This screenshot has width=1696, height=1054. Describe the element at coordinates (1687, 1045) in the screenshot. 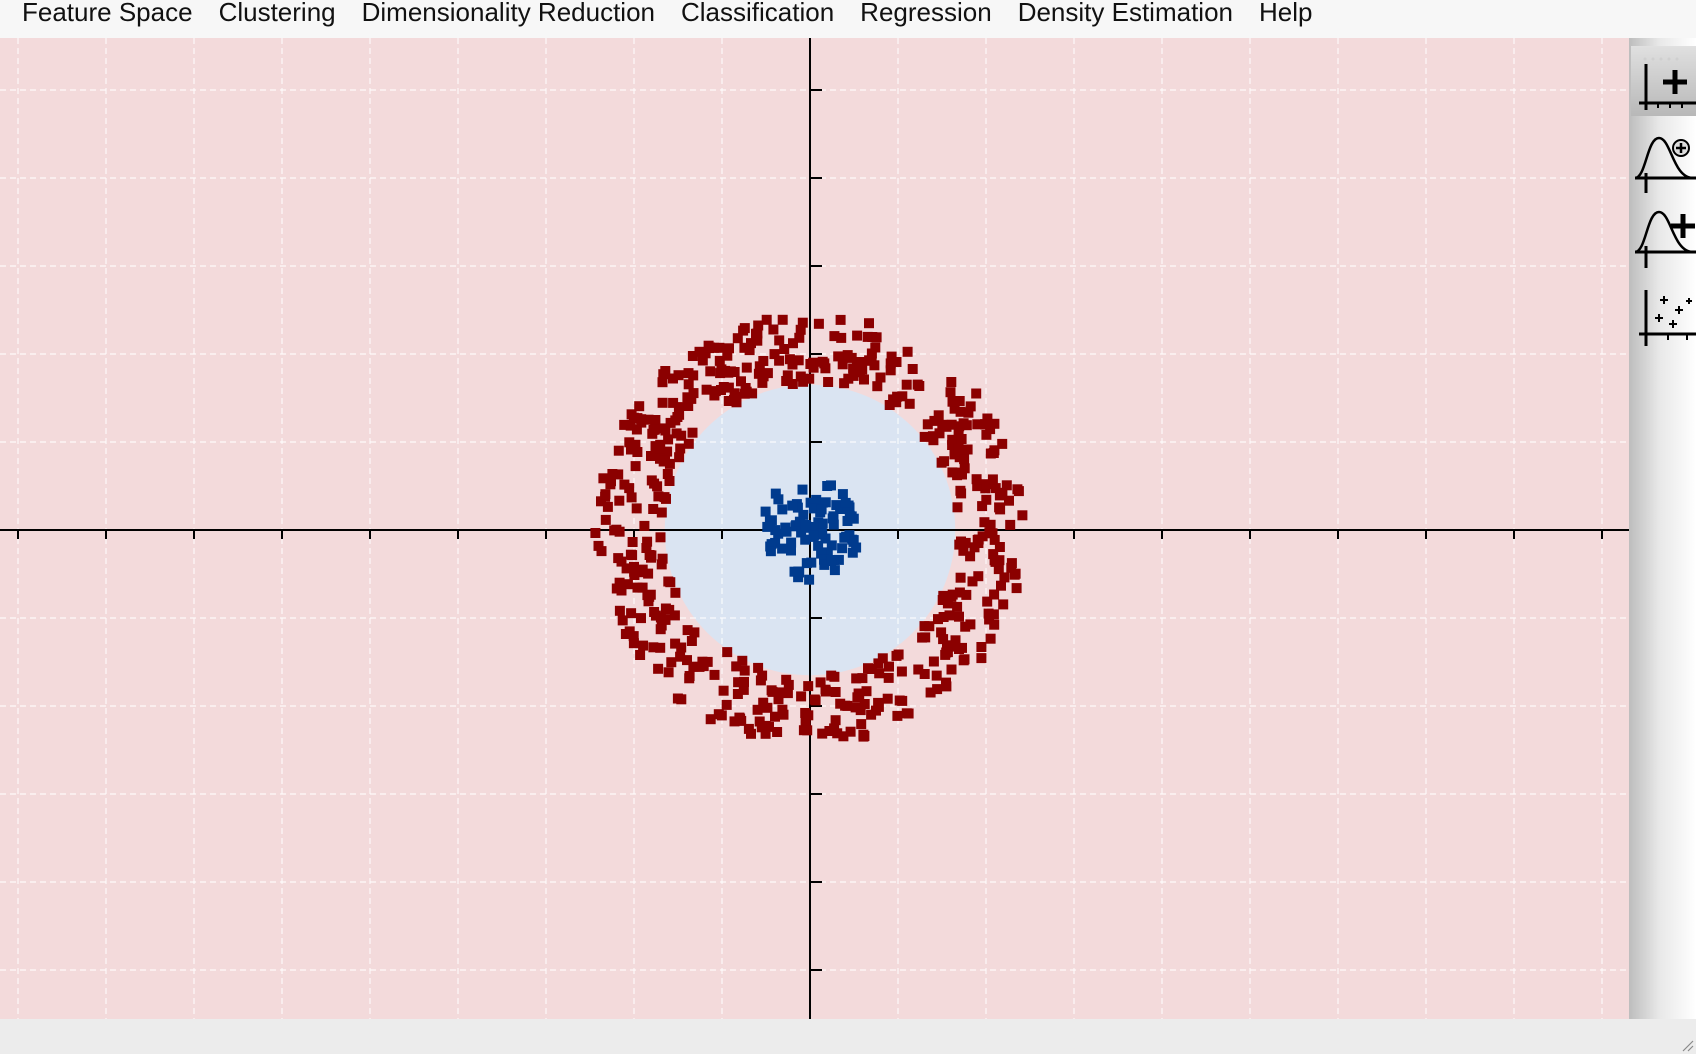

I see `resize-grip-icon` at that location.